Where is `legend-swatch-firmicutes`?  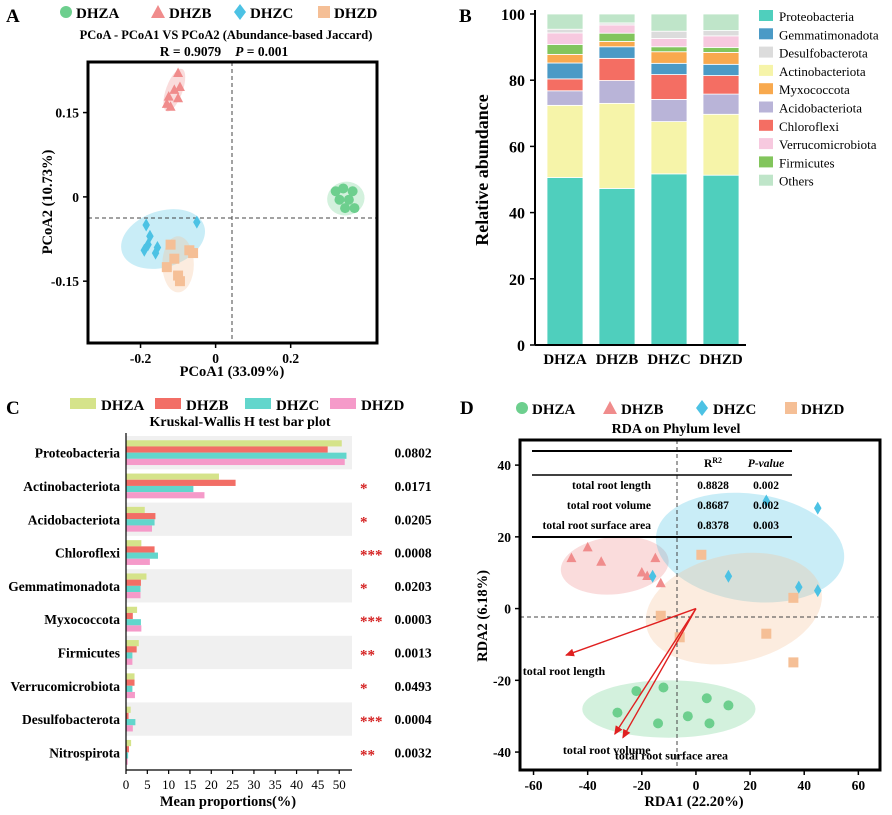 legend-swatch-firmicutes is located at coordinates (766, 162).